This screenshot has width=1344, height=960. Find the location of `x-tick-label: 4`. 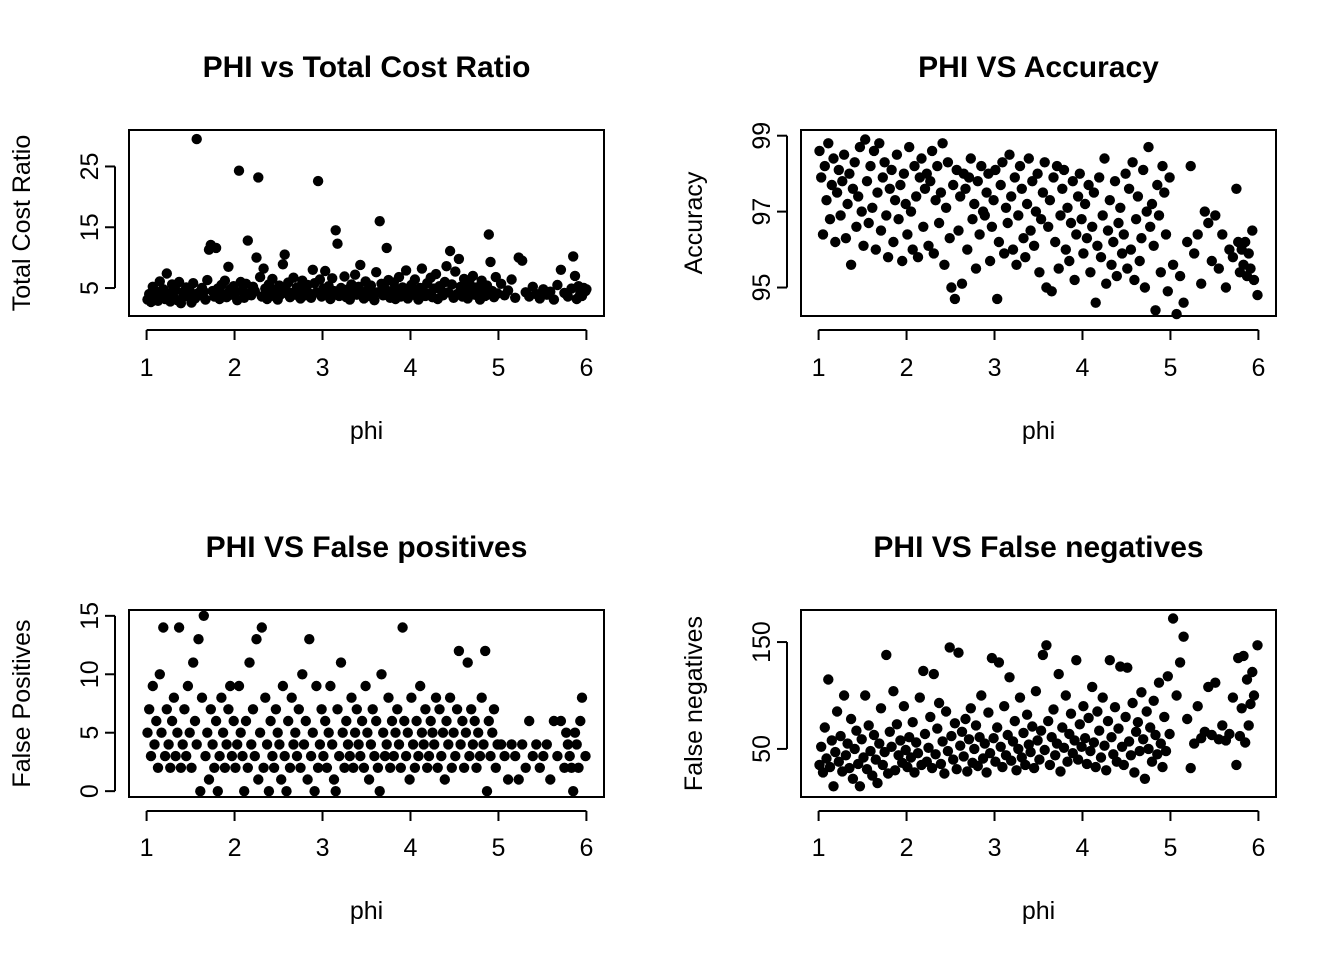

x-tick-label: 4 is located at coordinates (411, 848).